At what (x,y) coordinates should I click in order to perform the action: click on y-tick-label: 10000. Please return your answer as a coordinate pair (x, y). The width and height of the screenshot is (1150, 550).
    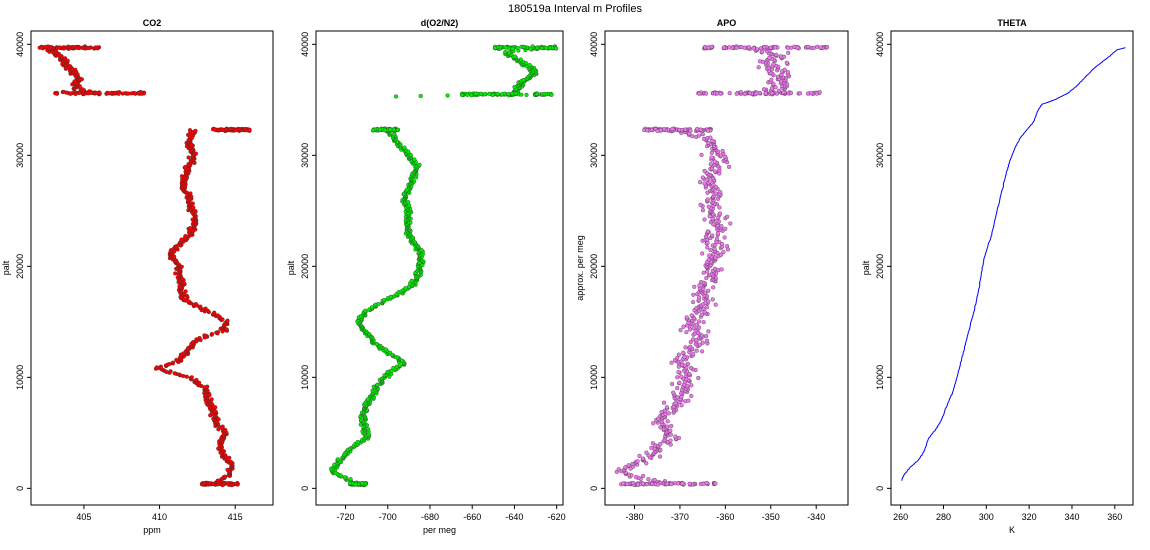
    Looking at the image, I should click on (594, 377).